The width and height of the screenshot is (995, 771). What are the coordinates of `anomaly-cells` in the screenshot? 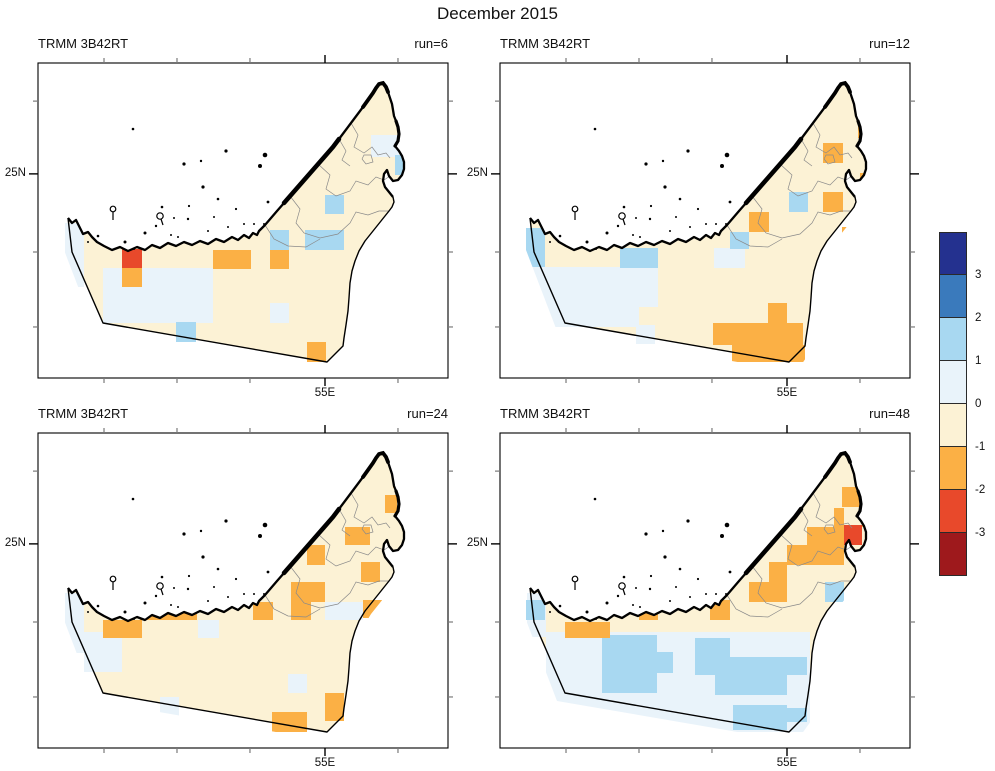 It's located at (696, 240).